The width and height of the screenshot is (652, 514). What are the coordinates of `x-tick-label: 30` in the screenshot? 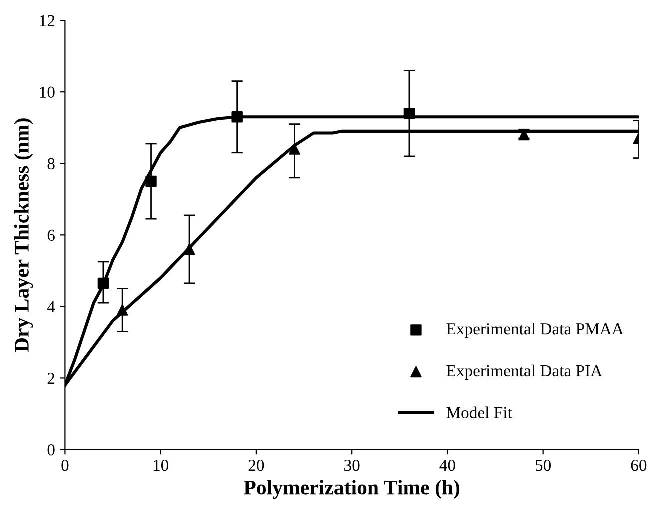 It's located at (352, 466).